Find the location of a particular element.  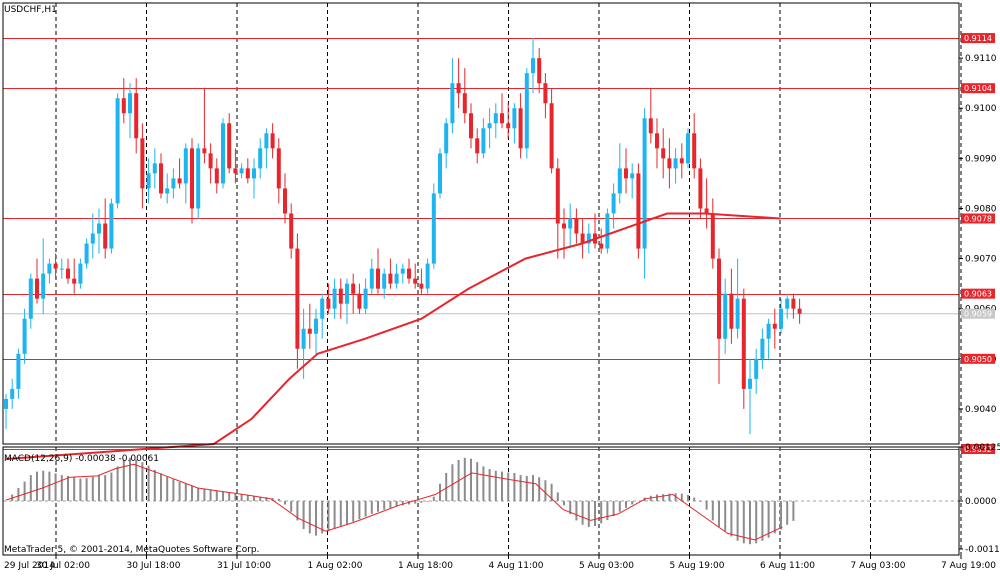

price-tick-label-0: 0.9110 is located at coordinates (981, 59).